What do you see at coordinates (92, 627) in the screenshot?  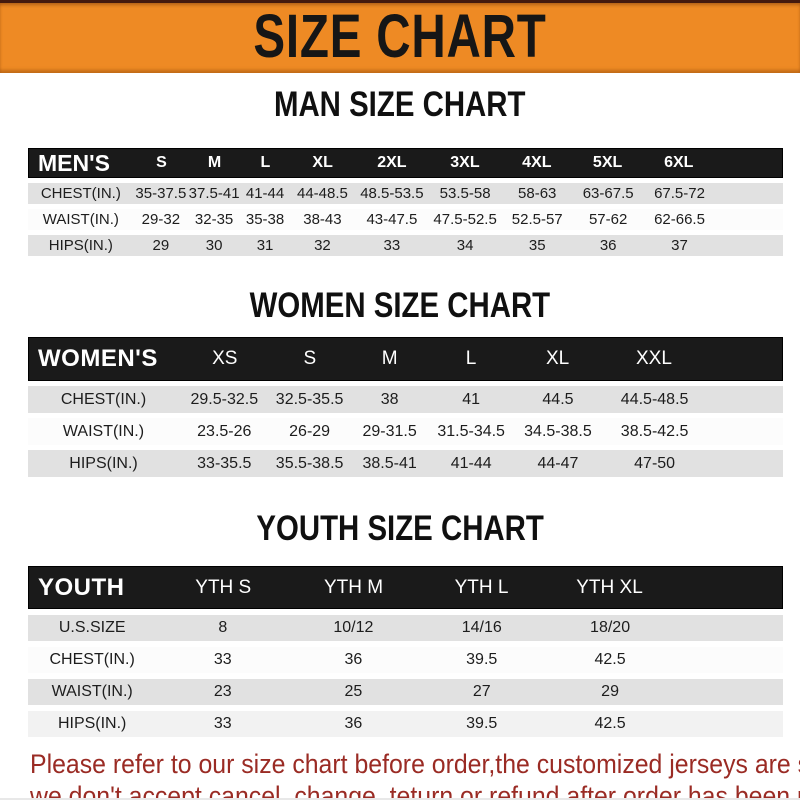 I see `row-label: U.S.SIZE` at bounding box center [92, 627].